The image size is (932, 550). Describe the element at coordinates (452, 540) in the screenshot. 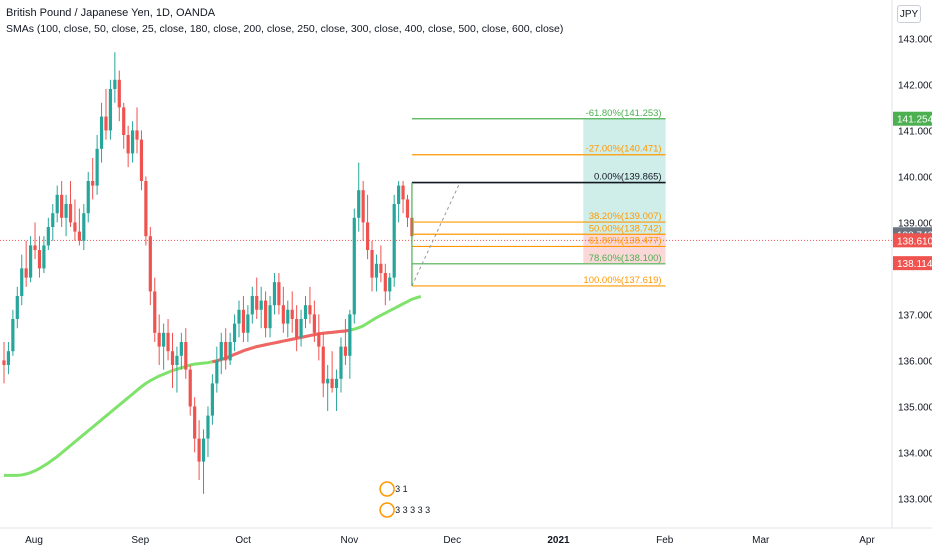

I see `x-tick-label: Dec` at that location.